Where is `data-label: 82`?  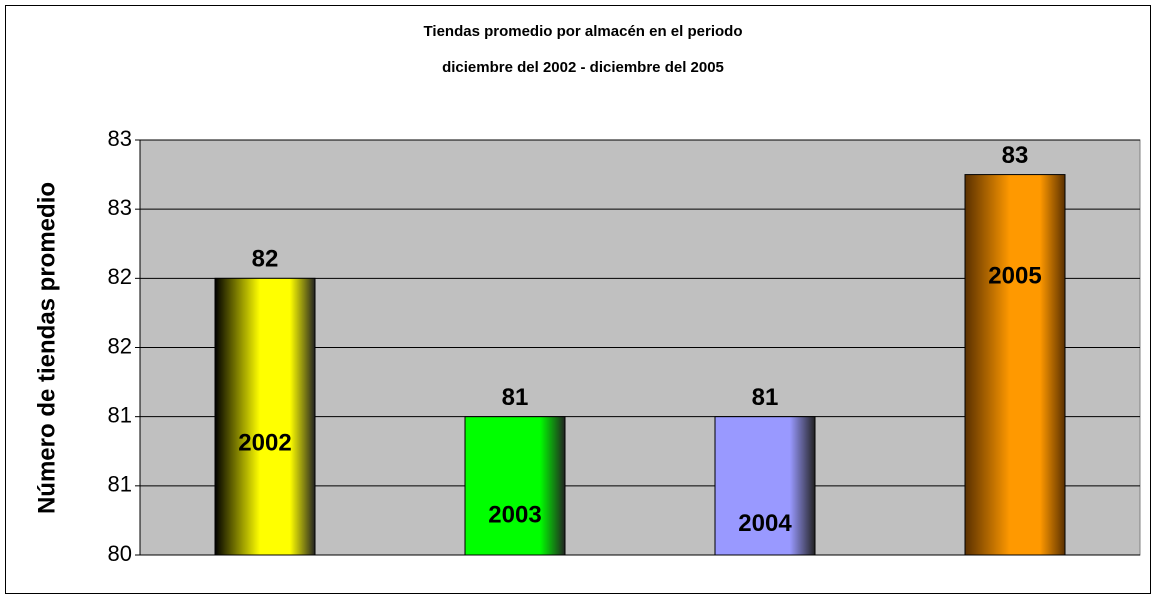 data-label: 82 is located at coordinates (265, 259).